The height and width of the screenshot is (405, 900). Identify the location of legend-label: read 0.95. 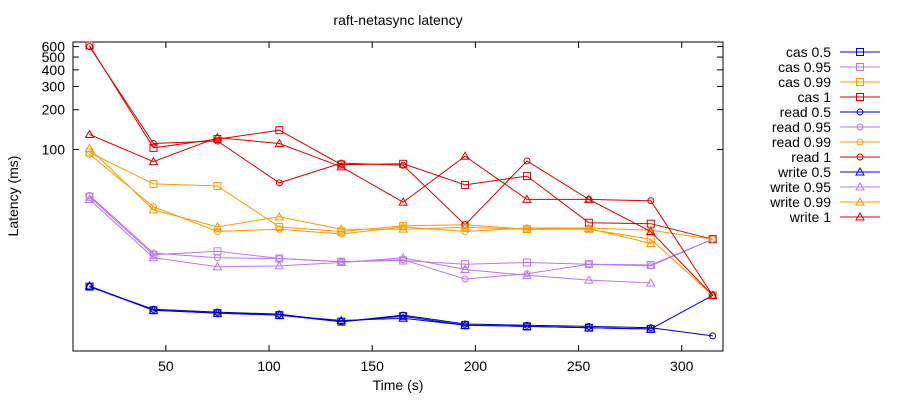
(801, 127).